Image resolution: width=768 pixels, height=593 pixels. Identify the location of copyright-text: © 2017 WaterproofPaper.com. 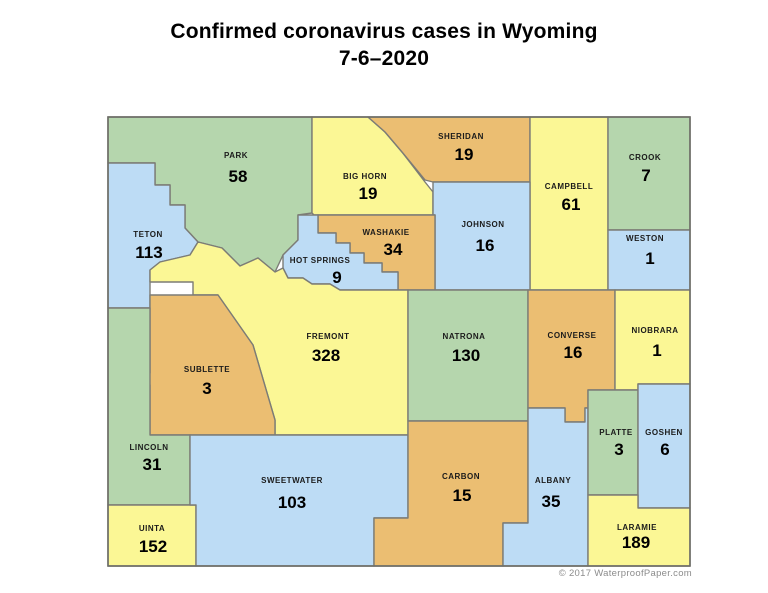
(625, 573).